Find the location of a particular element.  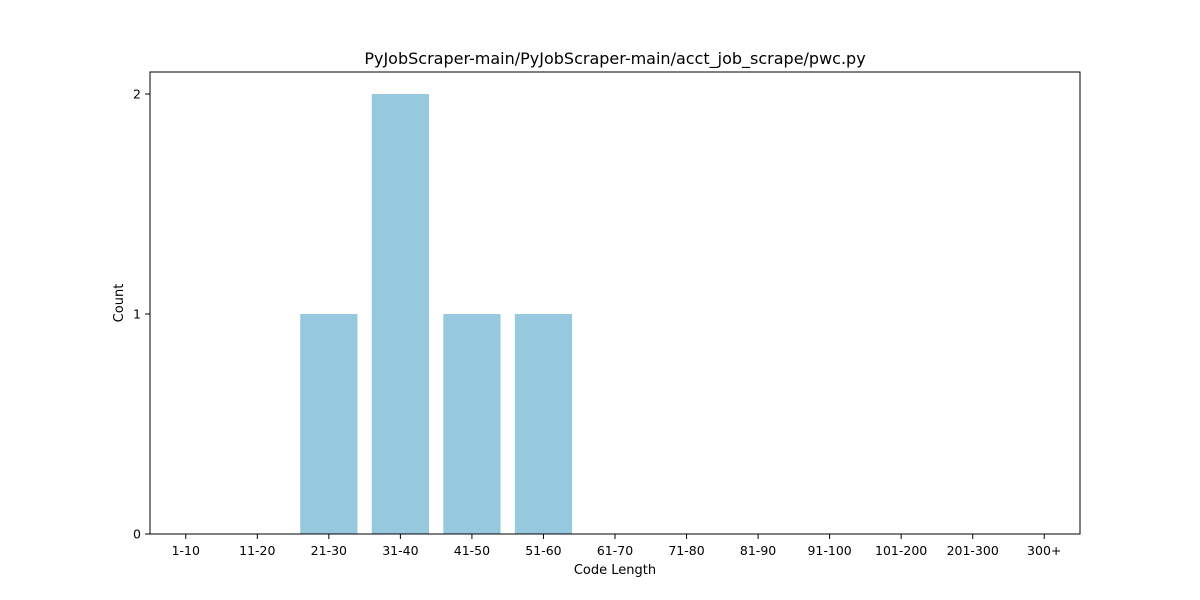

y-tick-label: 0 is located at coordinates (137, 534).